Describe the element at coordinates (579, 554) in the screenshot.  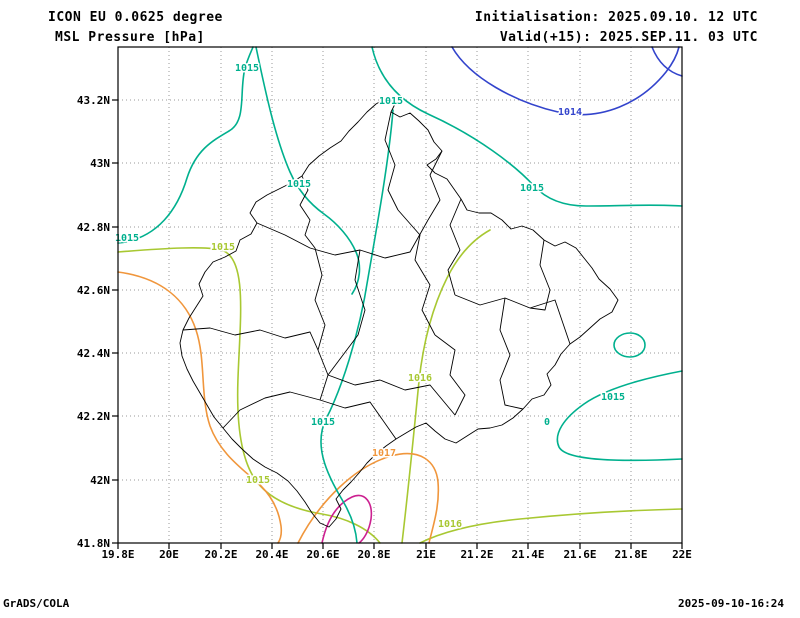
I see `x-tick-label: 21.6E` at that location.